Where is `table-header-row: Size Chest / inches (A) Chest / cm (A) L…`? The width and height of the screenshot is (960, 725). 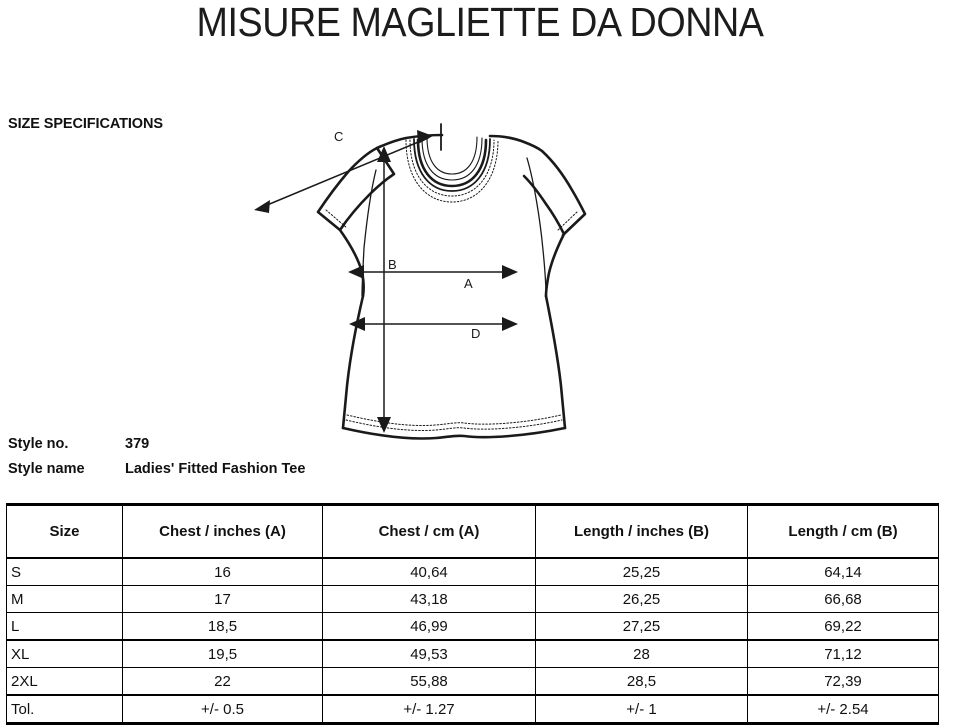
table-header-row: Size Chest / inches (A) Chest / cm (A) L… is located at coordinates (472, 531).